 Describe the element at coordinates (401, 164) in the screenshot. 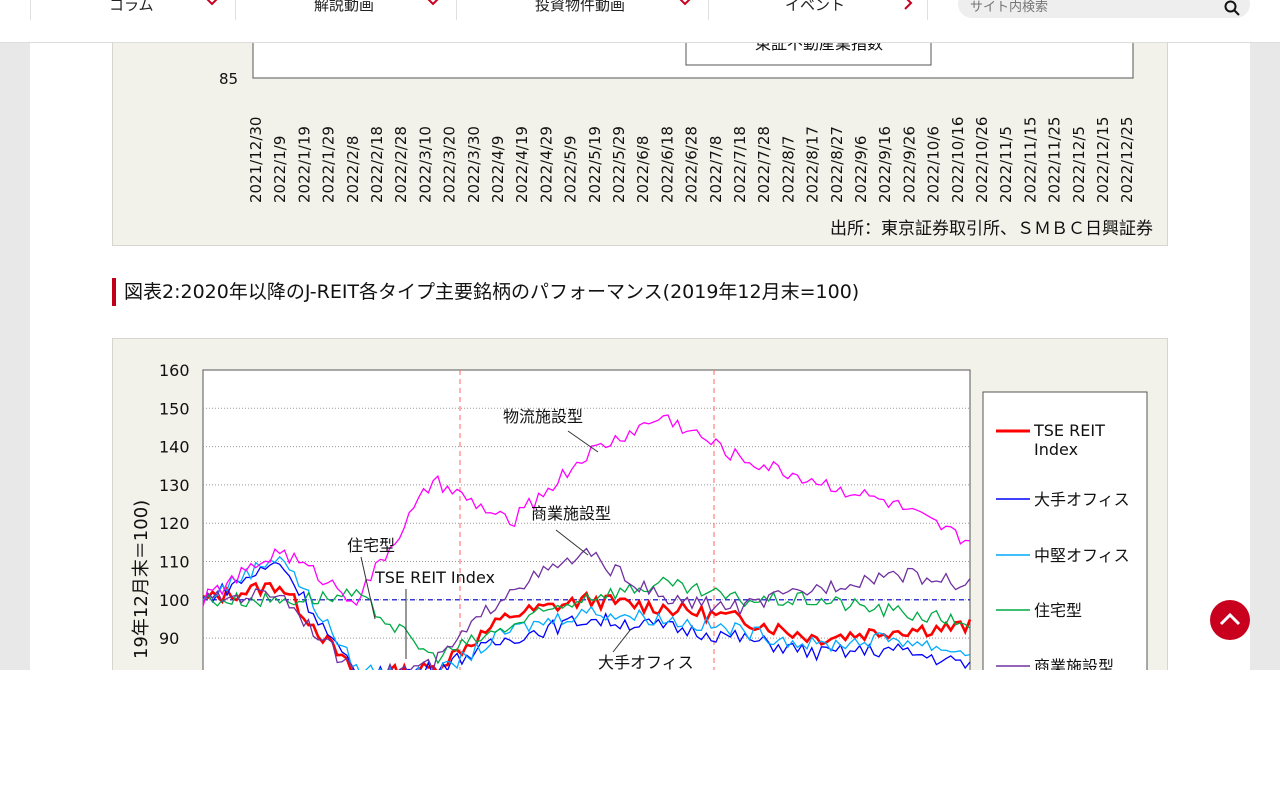

I see `figure-1-x-tick-label: 2022/2/28` at that location.